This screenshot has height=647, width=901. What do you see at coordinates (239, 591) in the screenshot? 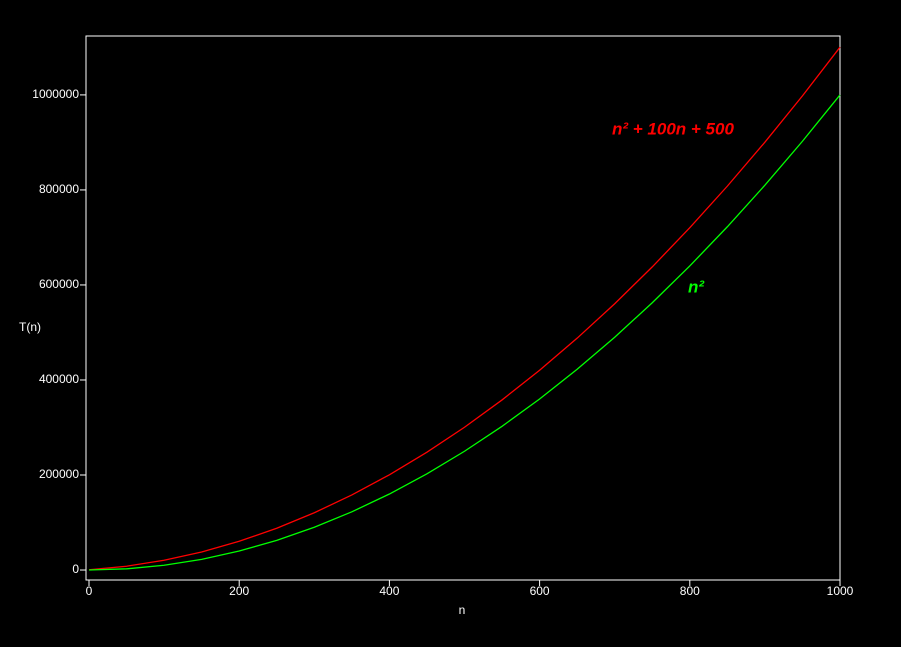
I see `x-tick-label: 200` at bounding box center [239, 591].